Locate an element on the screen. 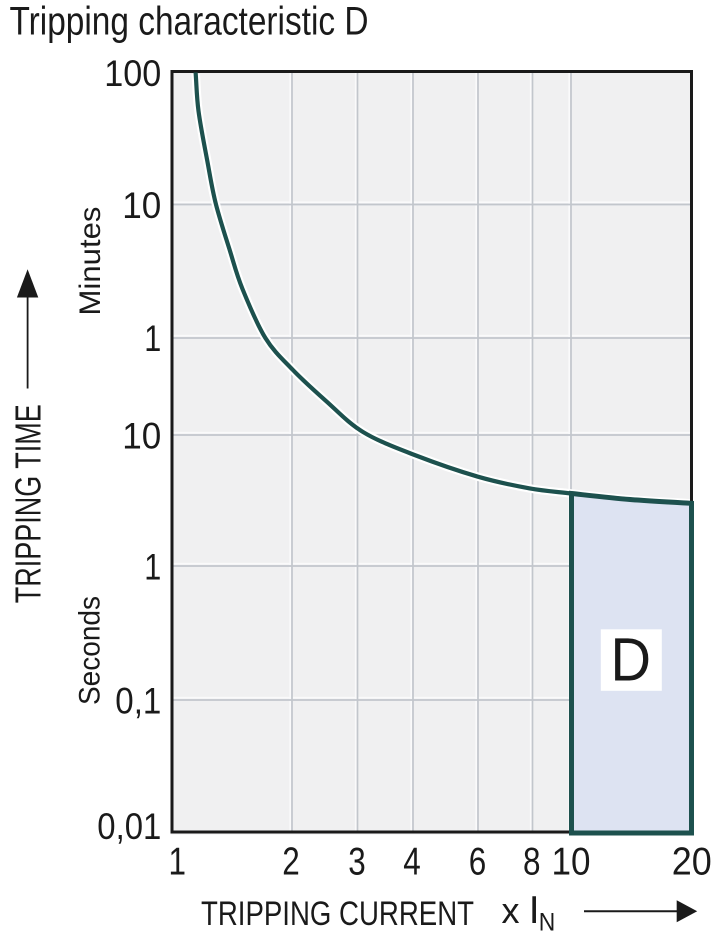  svg-text: TRIPPING CURRENT is located at coordinates (337, 914).